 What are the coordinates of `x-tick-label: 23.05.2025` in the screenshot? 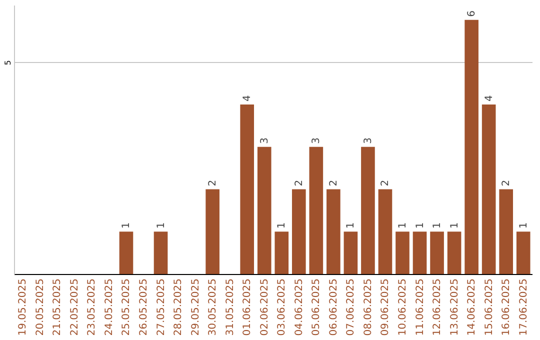 It's located at (92, 307).